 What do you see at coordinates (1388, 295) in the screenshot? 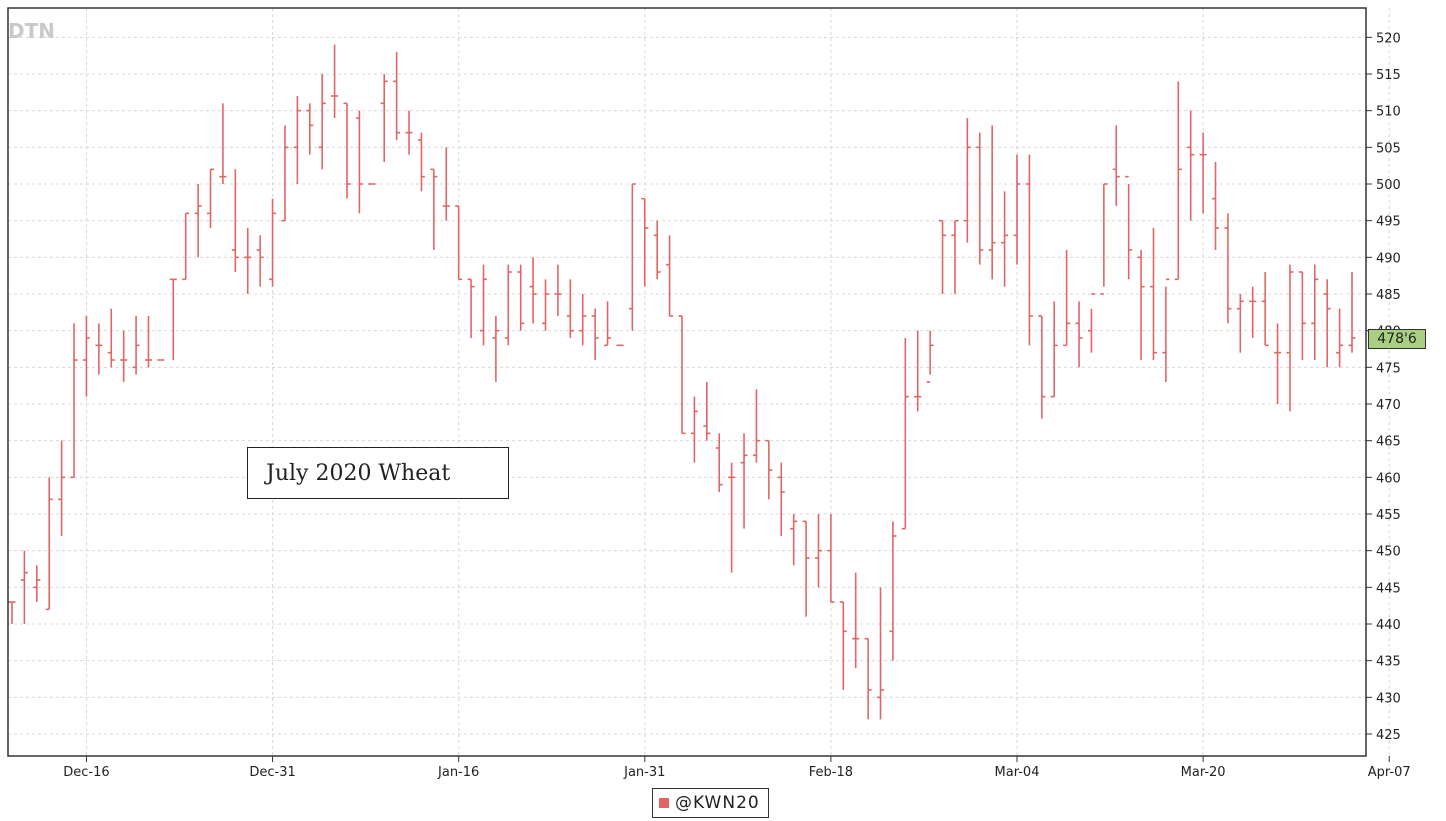
I see `y-tick-label: 485` at bounding box center [1388, 295].